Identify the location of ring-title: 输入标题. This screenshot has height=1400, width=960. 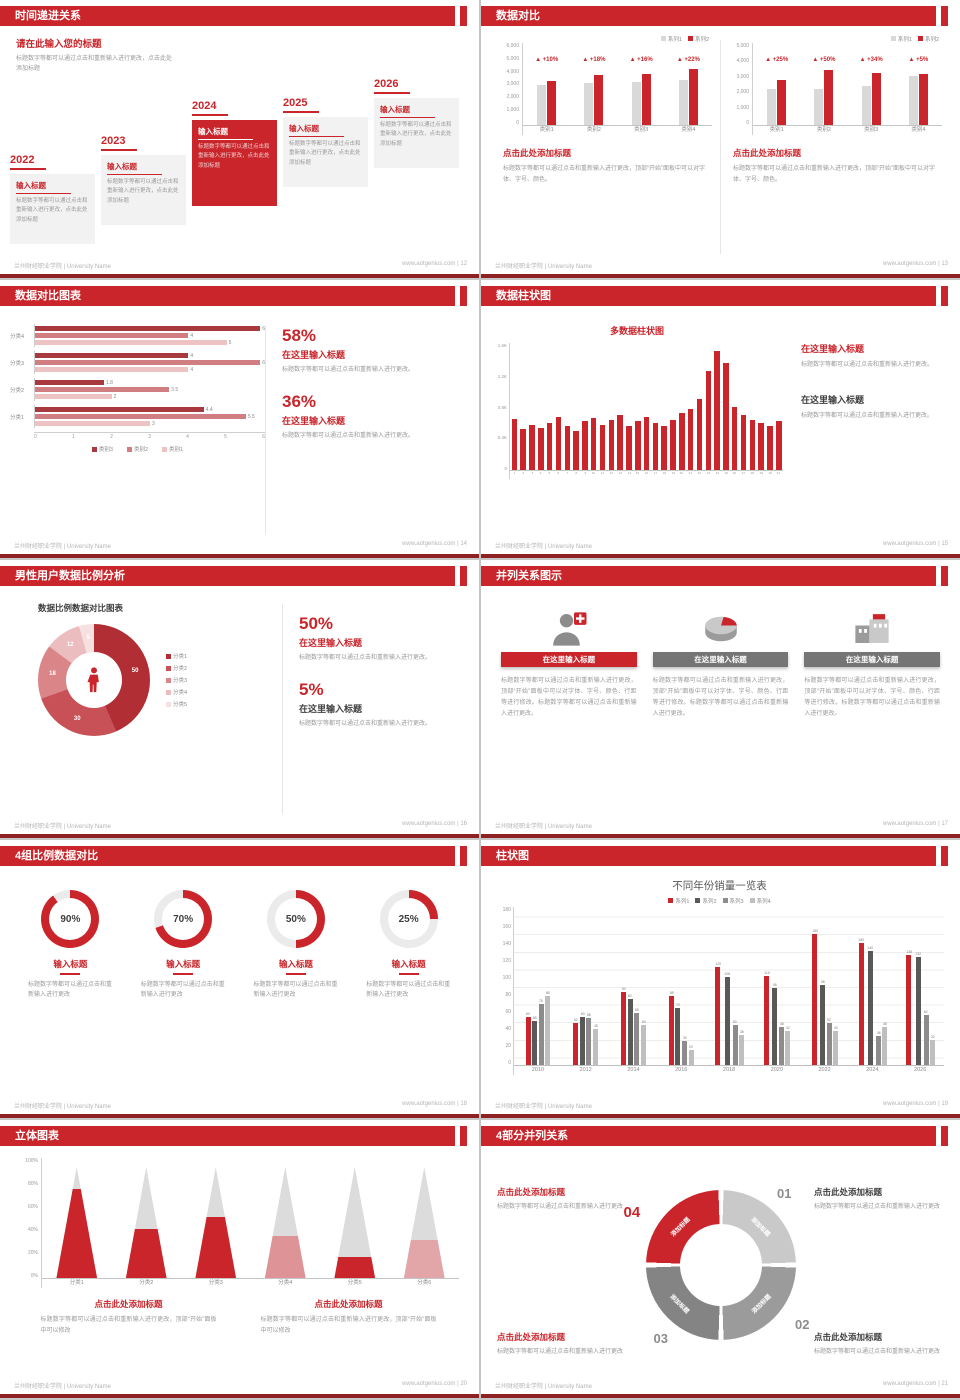
(70, 966).